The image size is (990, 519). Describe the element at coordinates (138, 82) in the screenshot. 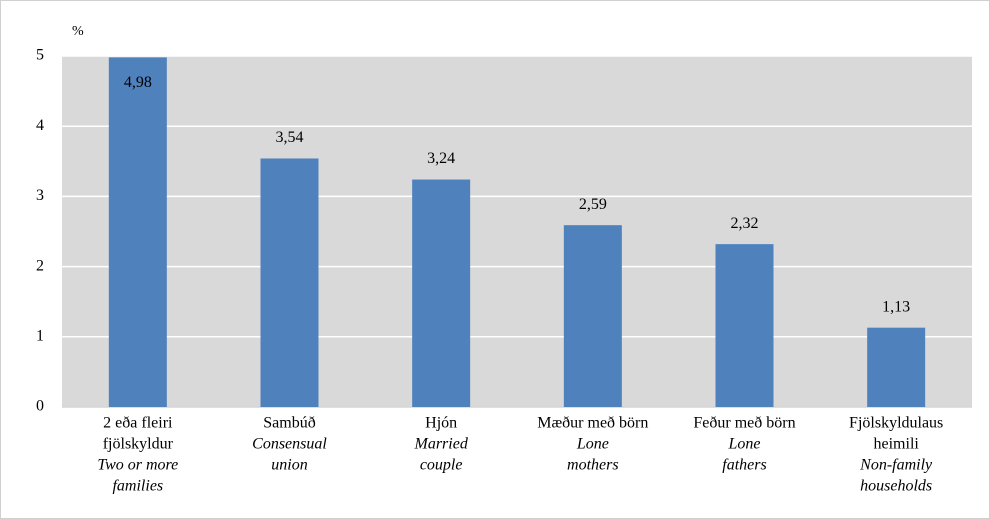

I see `value-label: 4,98` at that location.